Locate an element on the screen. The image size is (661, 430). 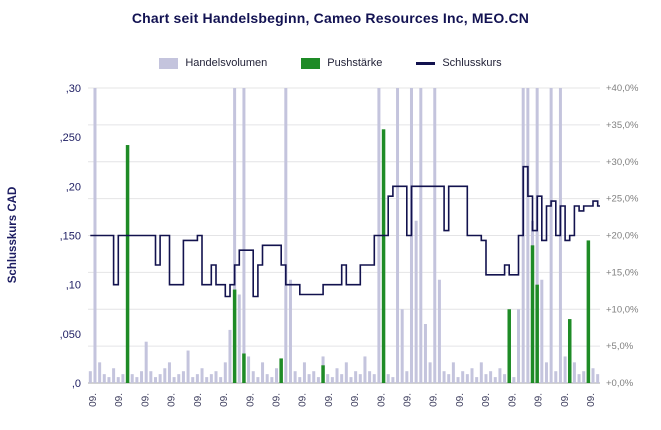
close-line-swatch-icon is located at coordinates (426, 63).